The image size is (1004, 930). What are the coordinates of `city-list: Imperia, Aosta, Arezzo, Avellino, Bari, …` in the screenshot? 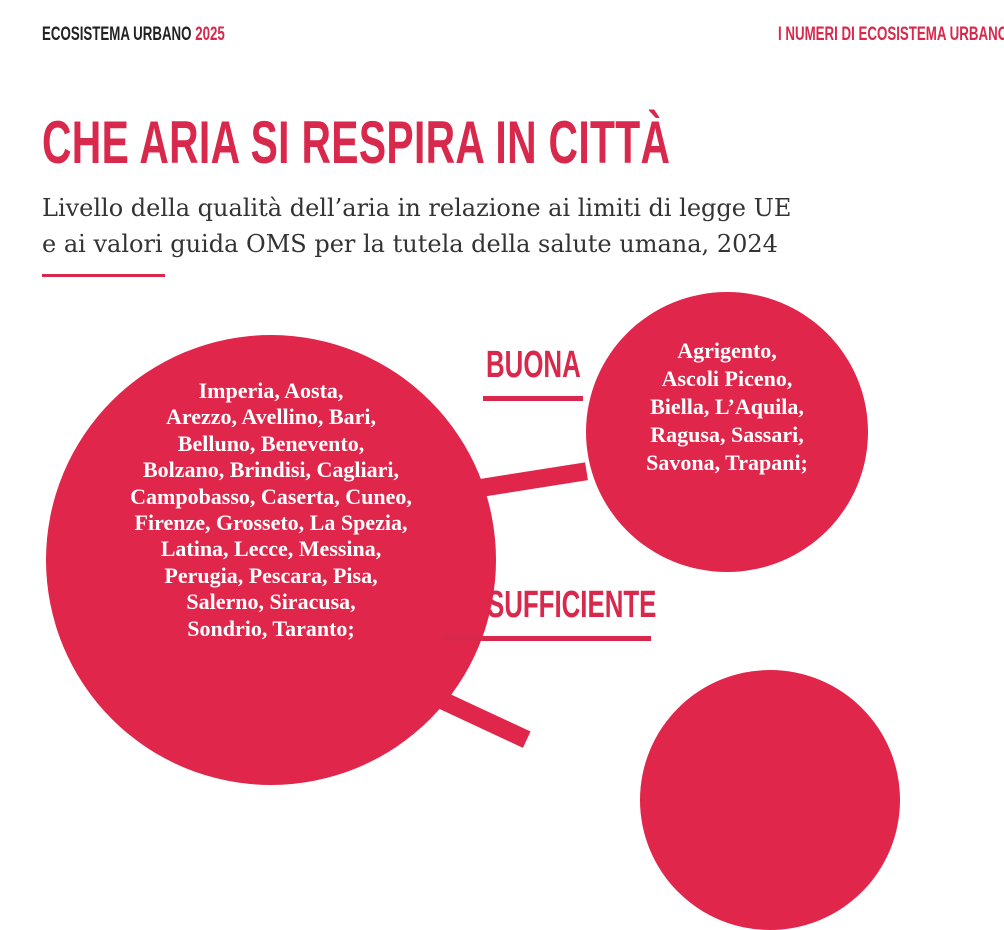 It's located at (271, 510).